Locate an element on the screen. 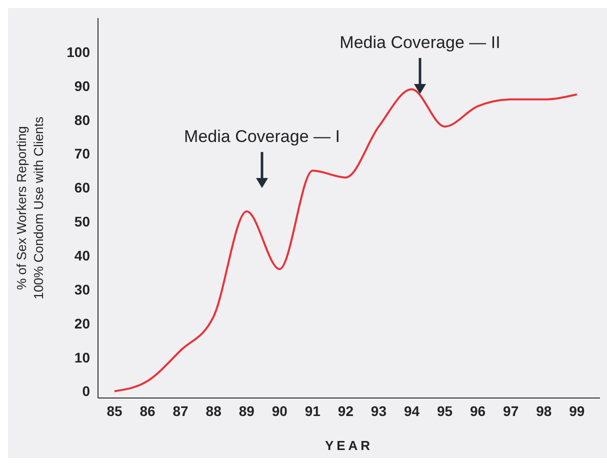 This screenshot has height=464, width=607. x-tick-label: 88 is located at coordinates (214, 410).